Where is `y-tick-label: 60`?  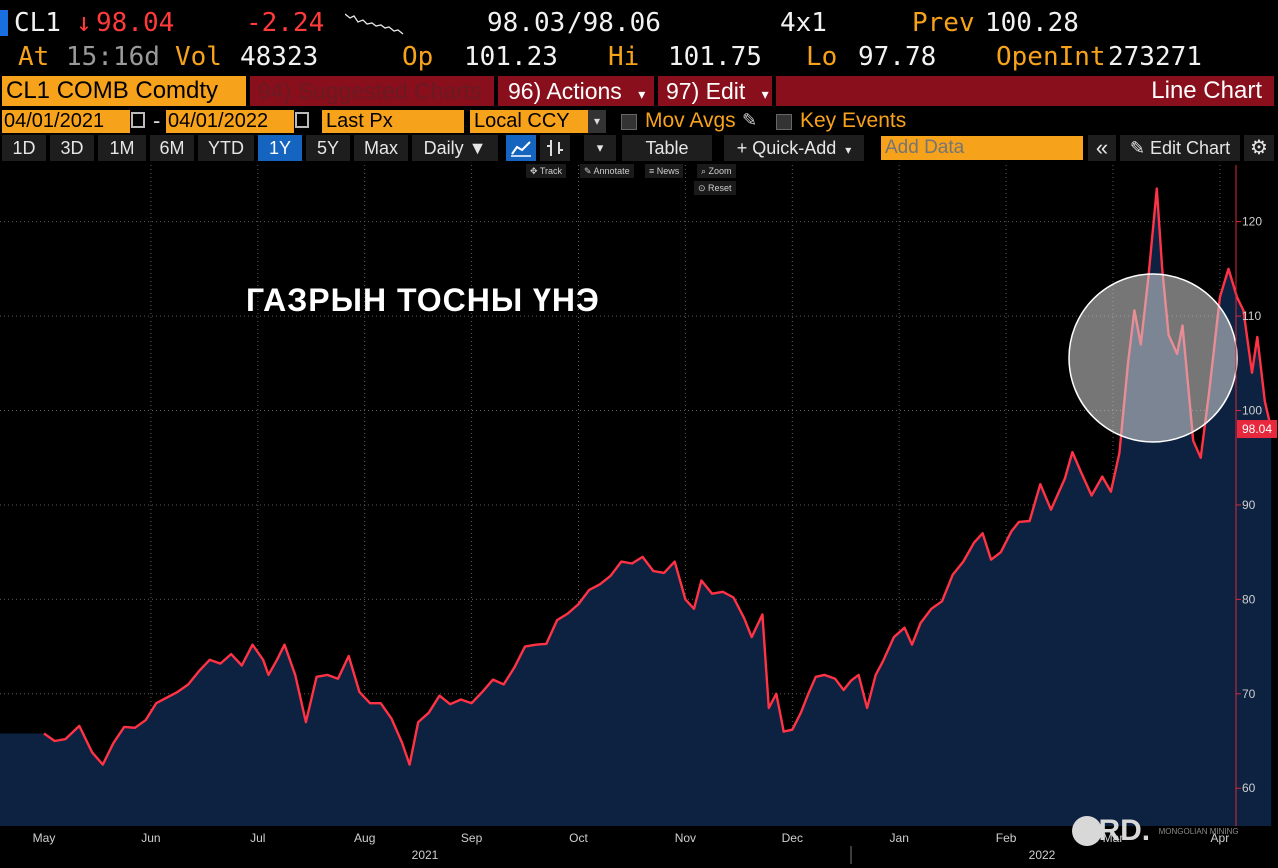
y-tick-label: 60 is located at coordinates (1249, 788).